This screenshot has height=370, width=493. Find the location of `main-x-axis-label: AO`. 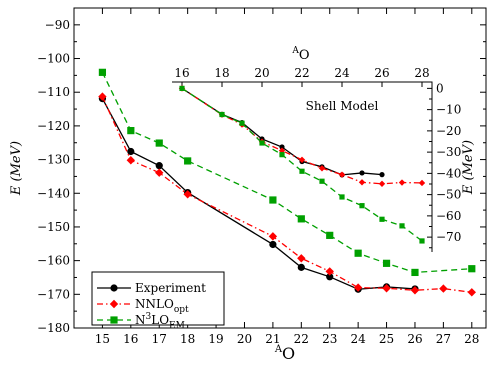

main-x-axis-label: AO is located at coordinates (284, 353).